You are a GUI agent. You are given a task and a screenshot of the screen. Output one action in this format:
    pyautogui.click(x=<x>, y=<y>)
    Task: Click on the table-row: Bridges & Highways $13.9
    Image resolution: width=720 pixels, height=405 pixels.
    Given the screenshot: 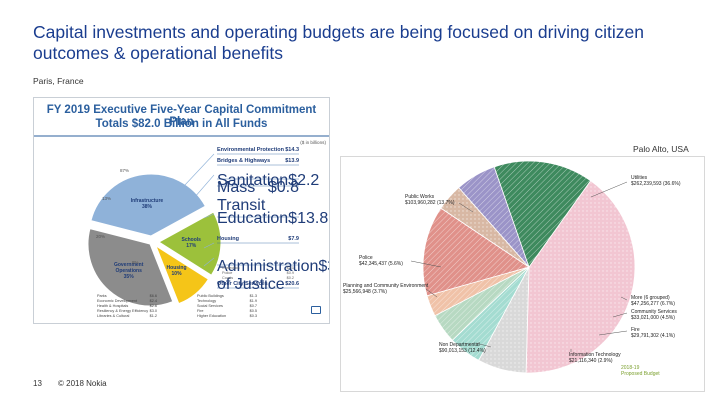 What is the action you would take?
    pyautogui.click(x=258, y=161)
    